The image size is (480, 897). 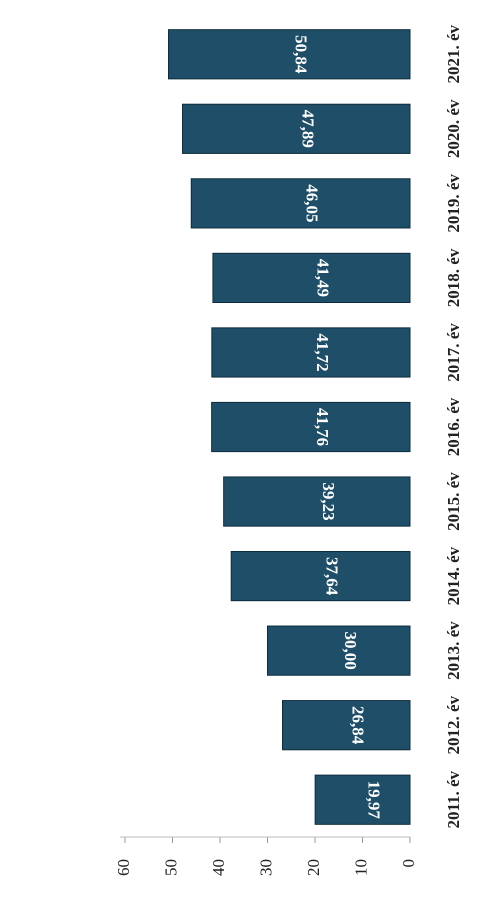 What do you see at coordinates (218, 867) in the screenshot?
I see `y-tick-label: 40` at bounding box center [218, 867].